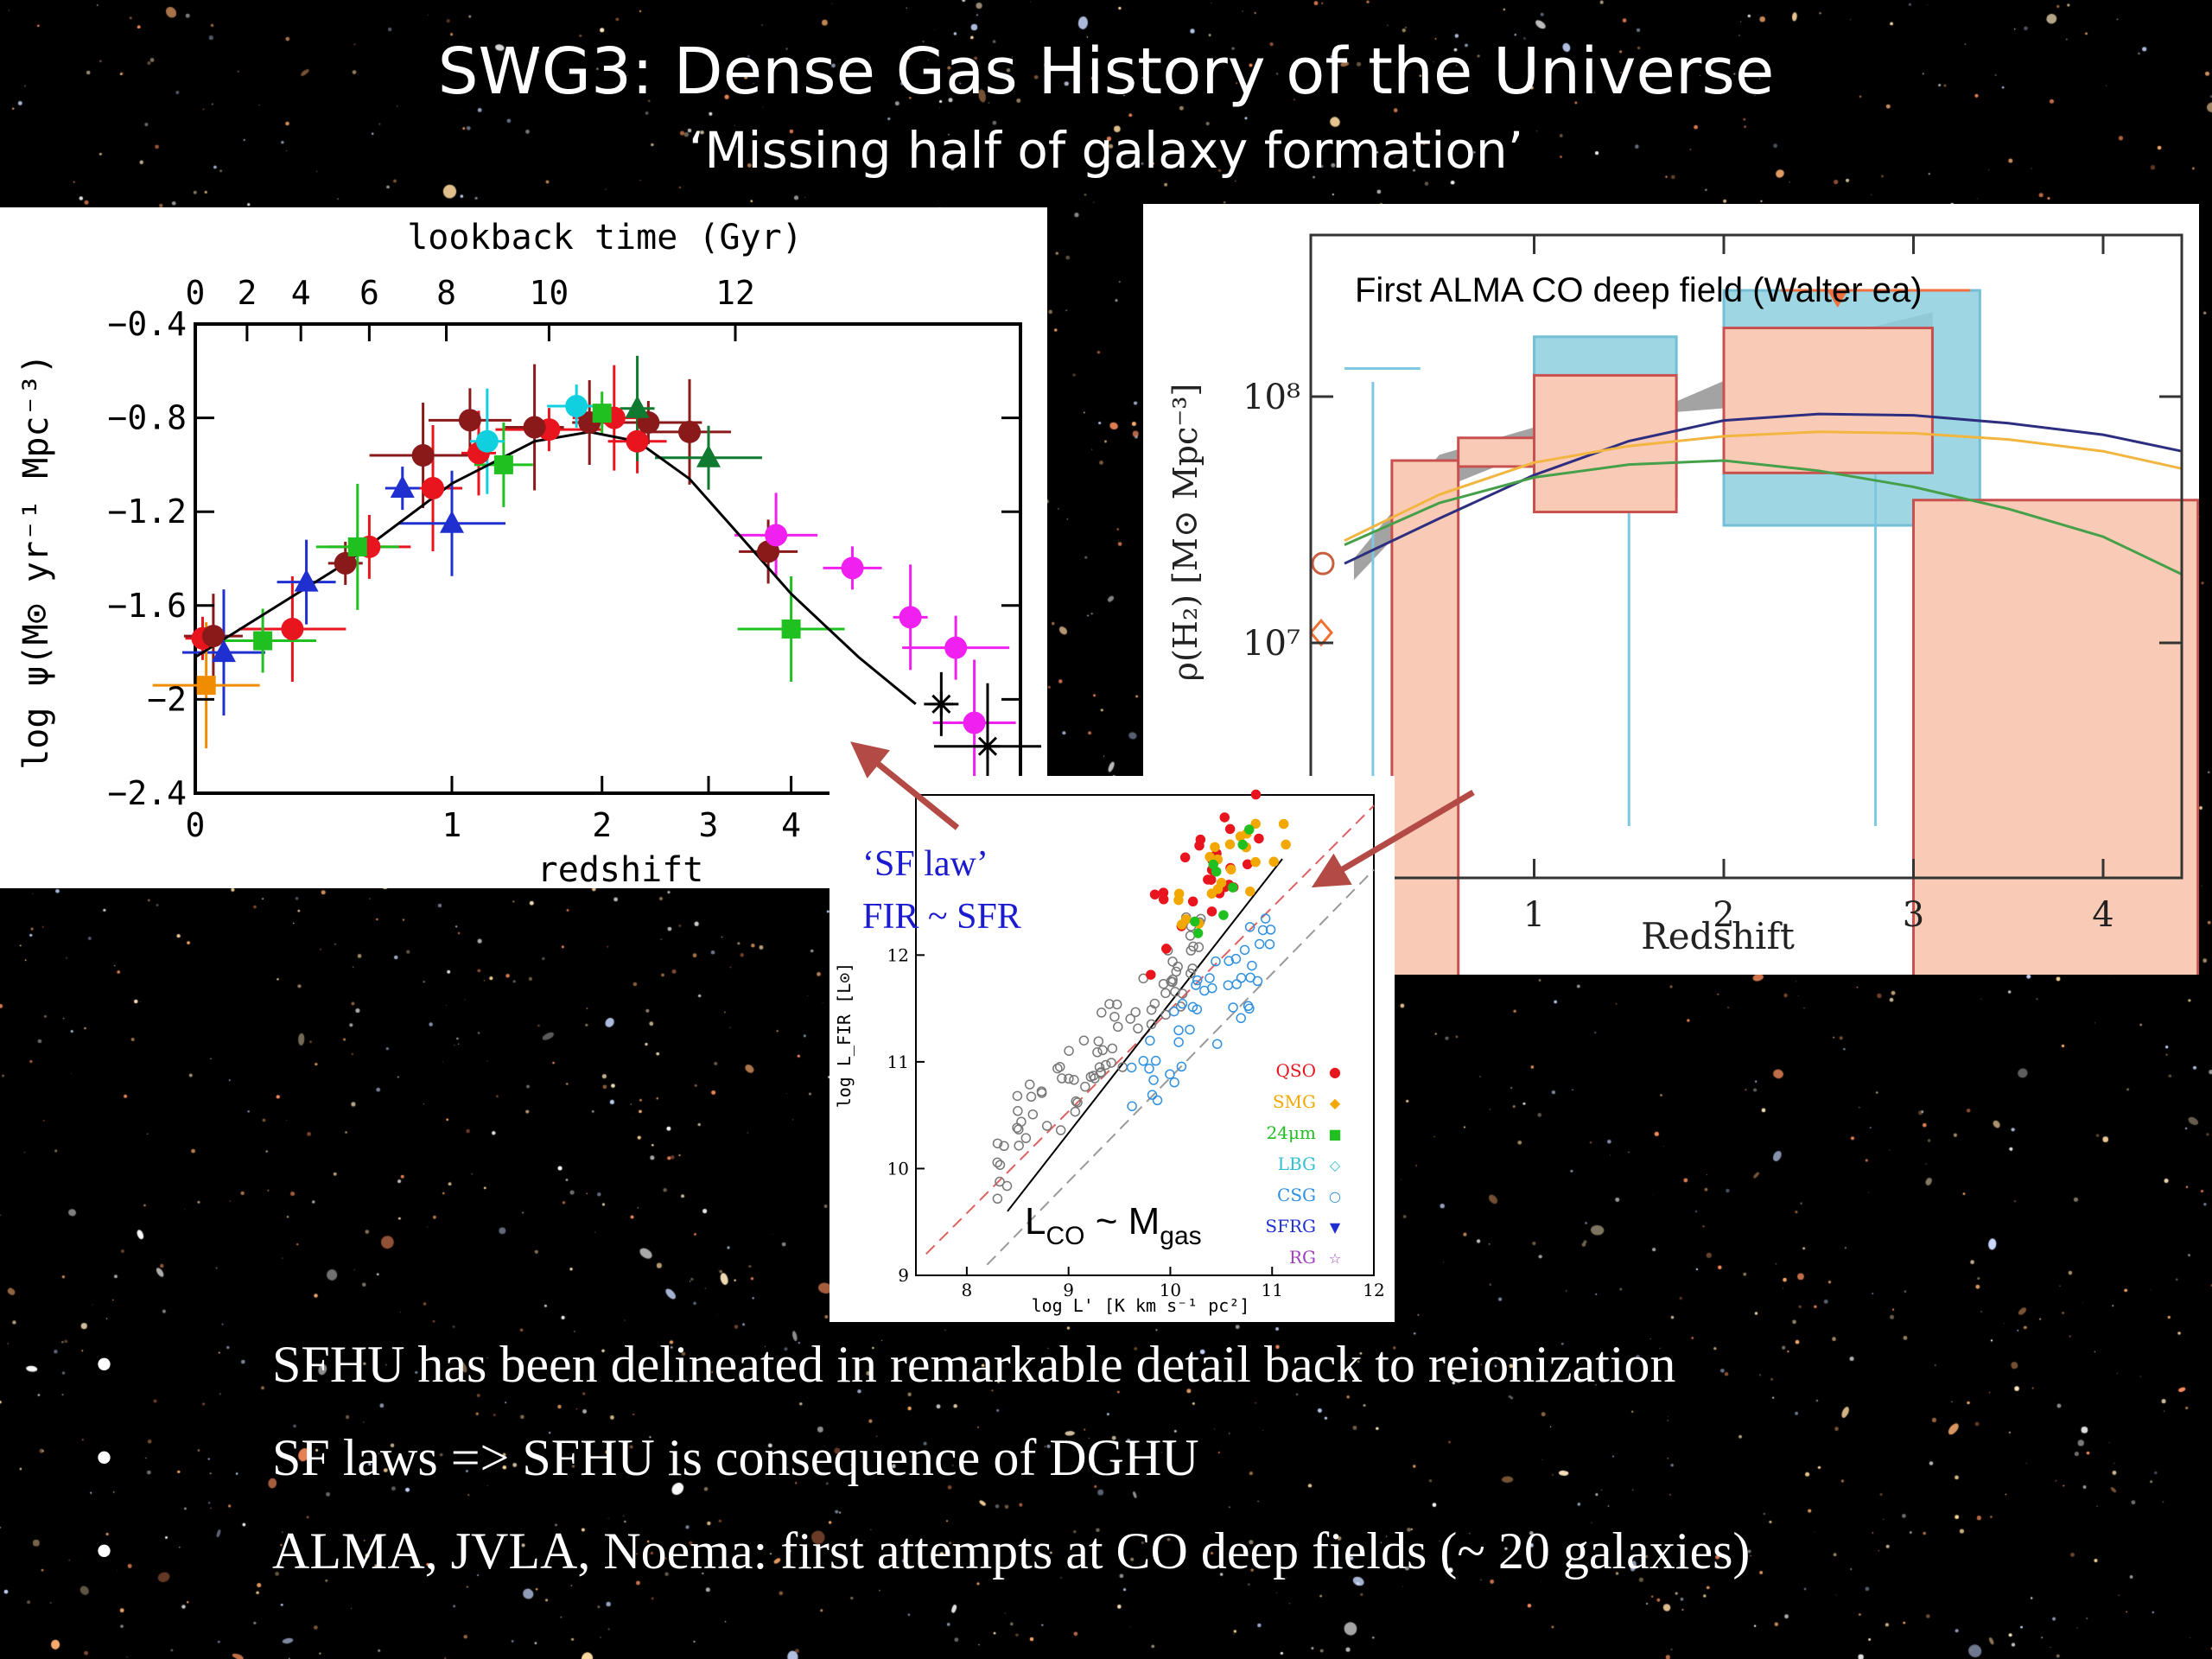 Image resolution: width=2212 pixels, height=1659 pixels. Describe the element at coordinates (1294, 1101) in the screenshot. I see `legend-label: SMG` at that location.